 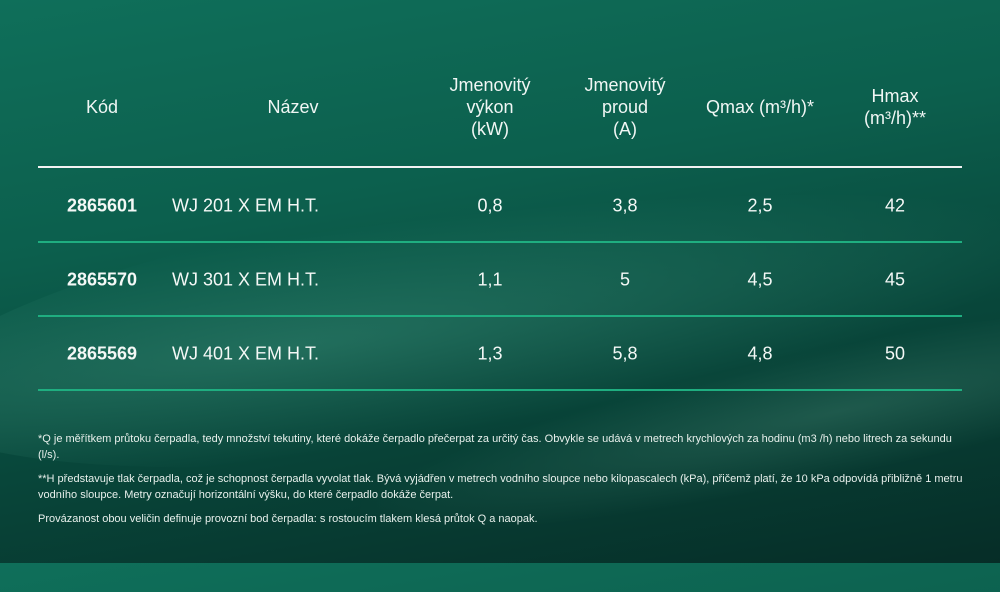 What do you see at coordinates (490, 107) in the screenshot?
I see `header-power: Jmenovitý výkon (kW)` at bounding box center [490, 107].